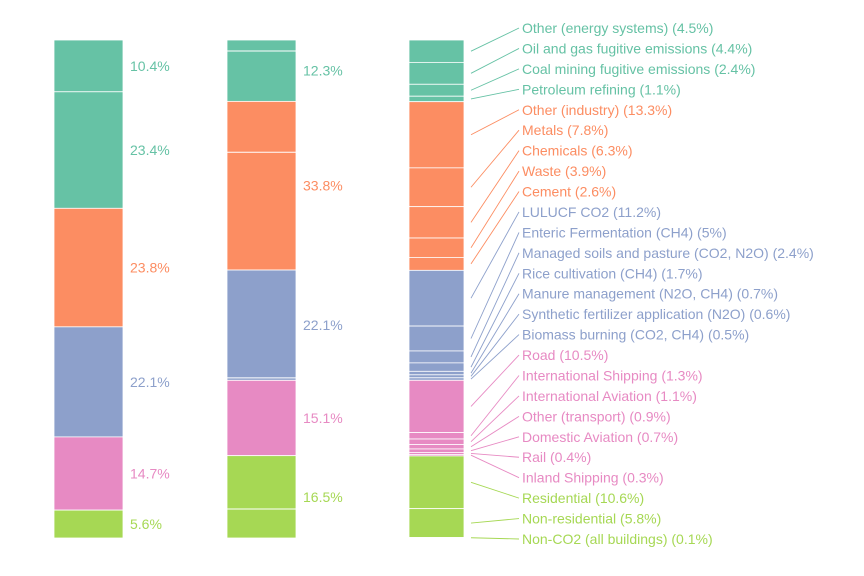 Image resolution: width=864 pixels, height=576 pixels. Describe the element at coordinates (591, 519) in the screenshot. I see `category-label-25: Non-residential (5.8%)` at that location.